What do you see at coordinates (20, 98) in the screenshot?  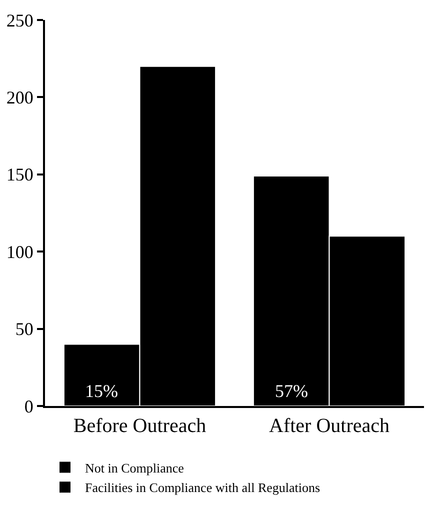 I see `y-tick-label: 200` at bounding box center [20, 98].